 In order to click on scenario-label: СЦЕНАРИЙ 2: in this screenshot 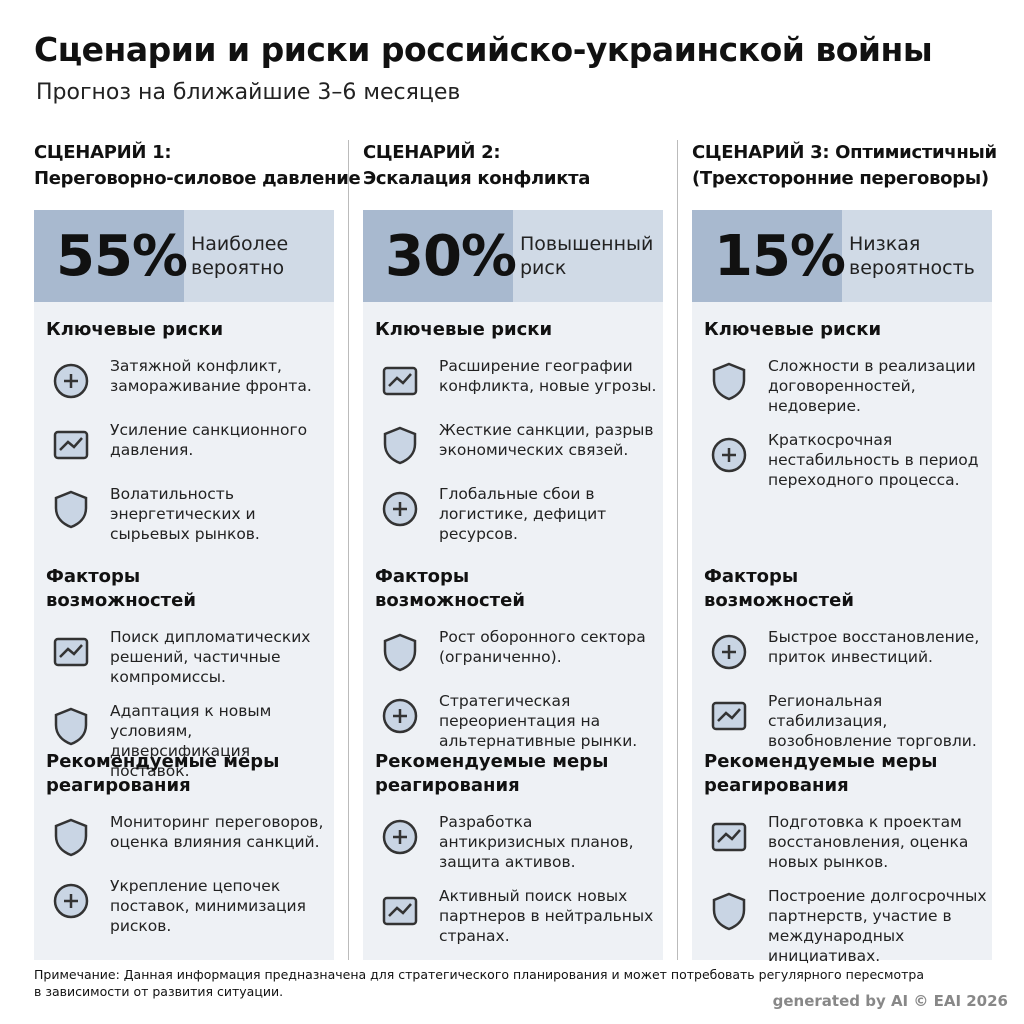, I will do `click(432, 152)`.